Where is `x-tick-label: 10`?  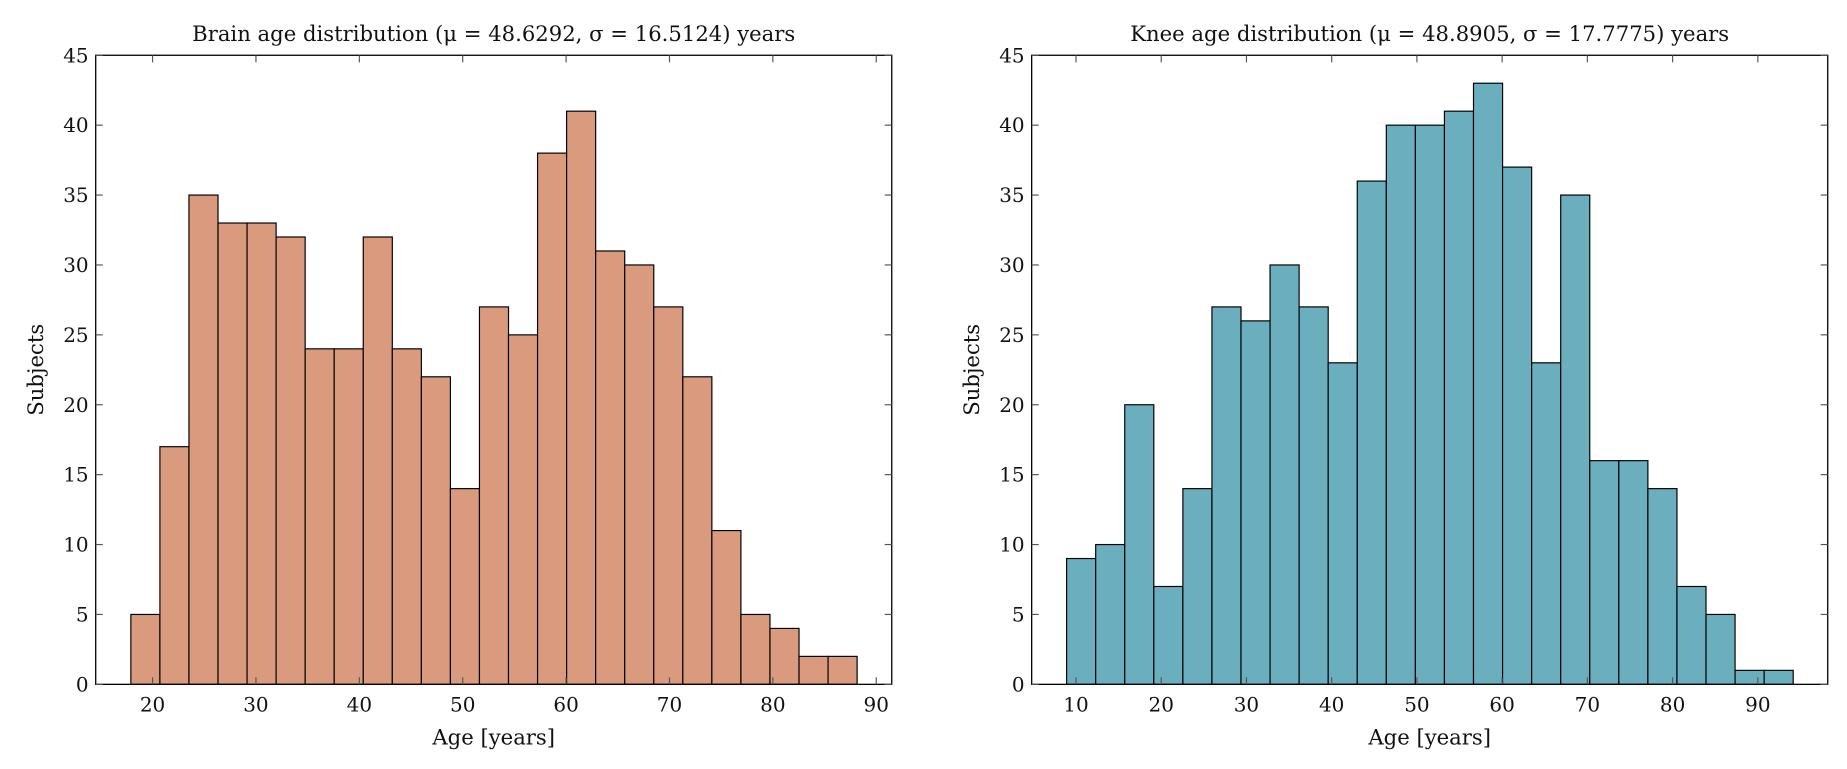
x-tick-label: 10 is located at coordinates (1075, 704).